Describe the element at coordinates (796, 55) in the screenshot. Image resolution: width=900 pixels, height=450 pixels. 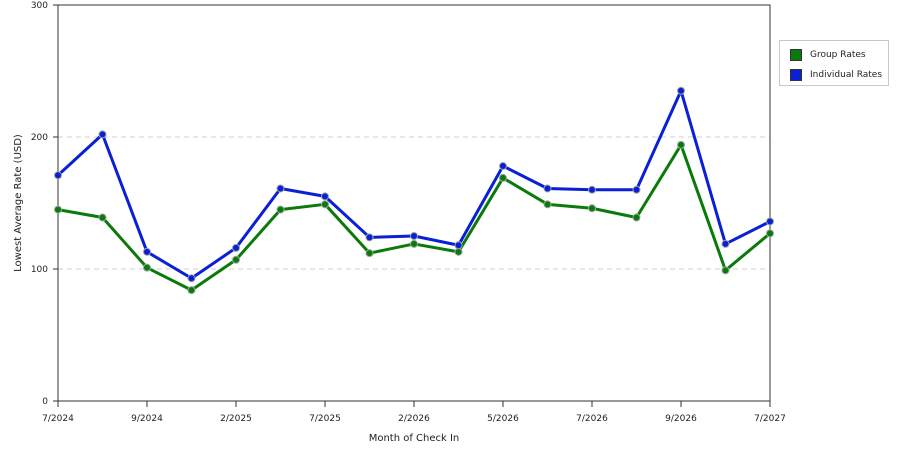
I see `legend-swatch-group-rates` at that location.